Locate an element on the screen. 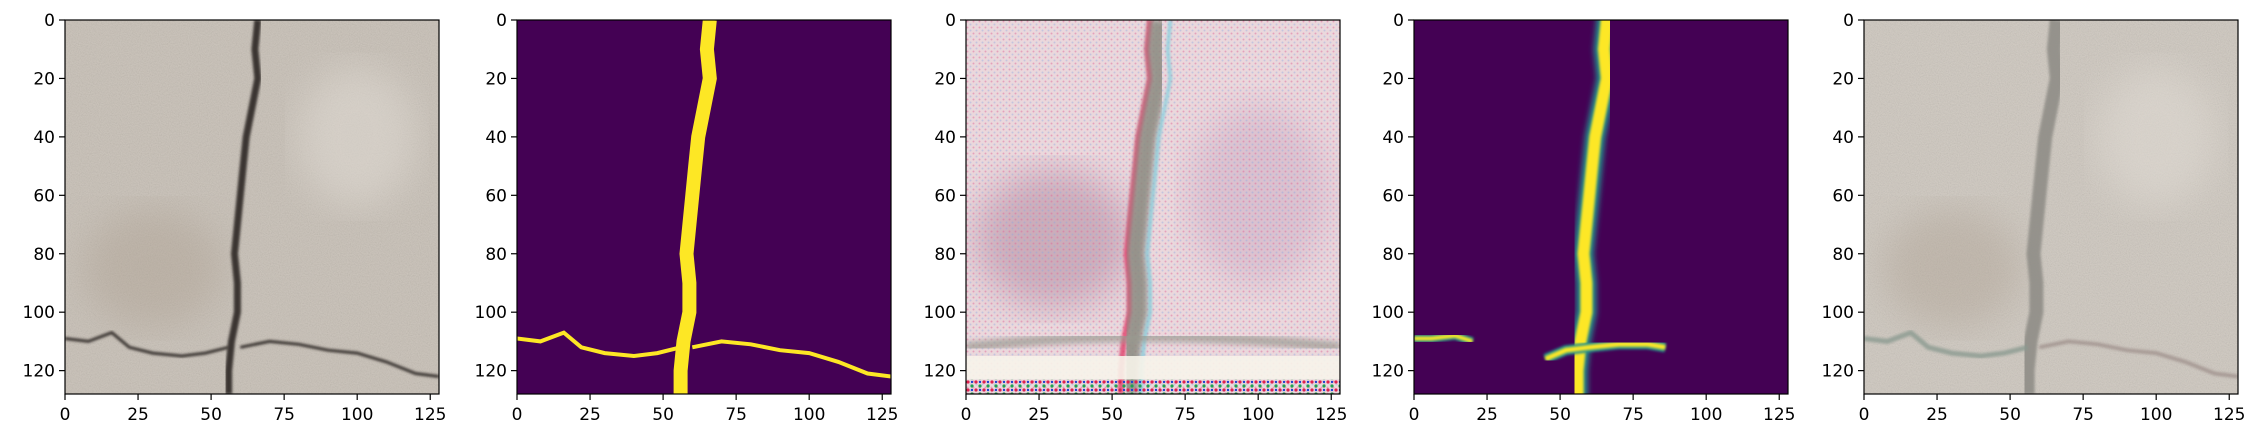 The height and width of the screenshot is (440, 2259). generated-image is located at coordinates (1153, 207).